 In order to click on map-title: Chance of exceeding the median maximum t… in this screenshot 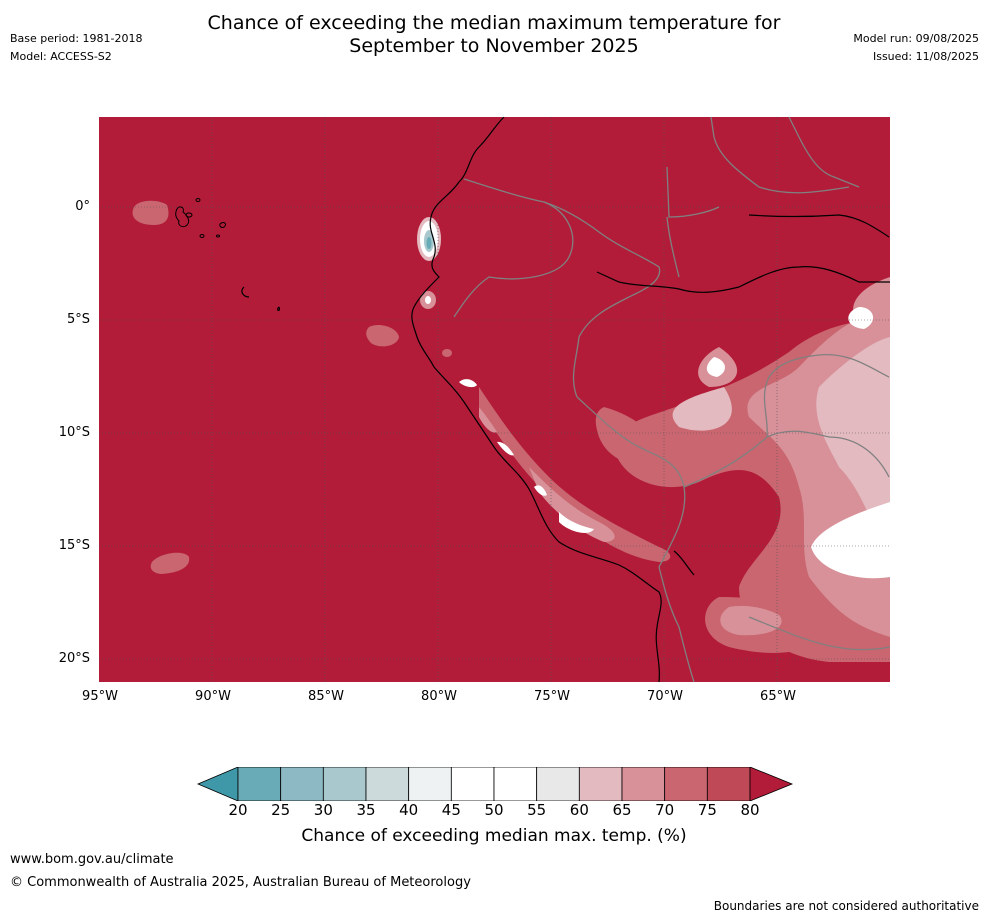, I will do `click(494, 35)`.